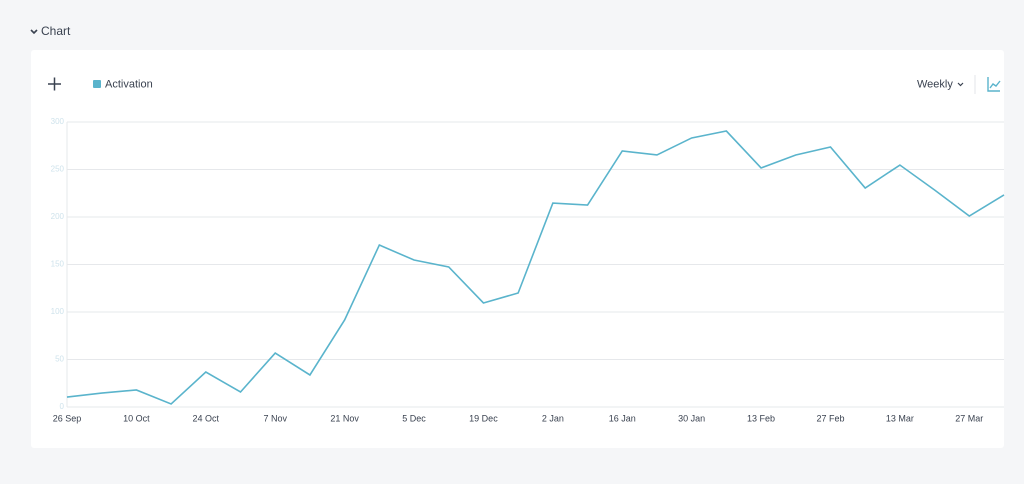  Describe the element at coordinates (622, 418) in the screenshot. I see `x-tick-label: 16 Jan` at that location.